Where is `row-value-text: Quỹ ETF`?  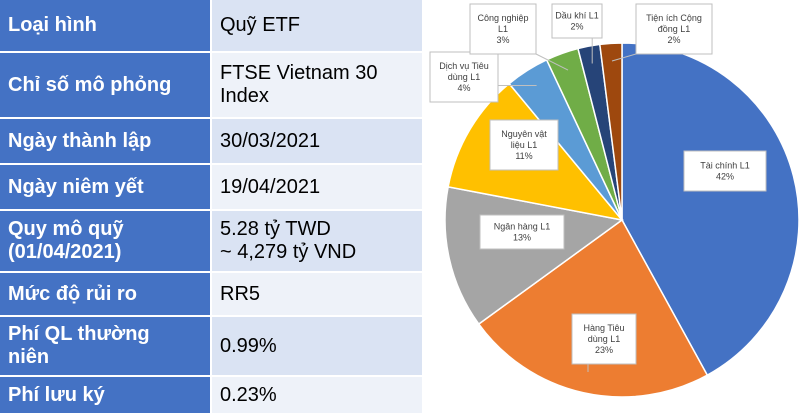 row-value-text: Quỹ ETF is located at coordinates (260, 25).